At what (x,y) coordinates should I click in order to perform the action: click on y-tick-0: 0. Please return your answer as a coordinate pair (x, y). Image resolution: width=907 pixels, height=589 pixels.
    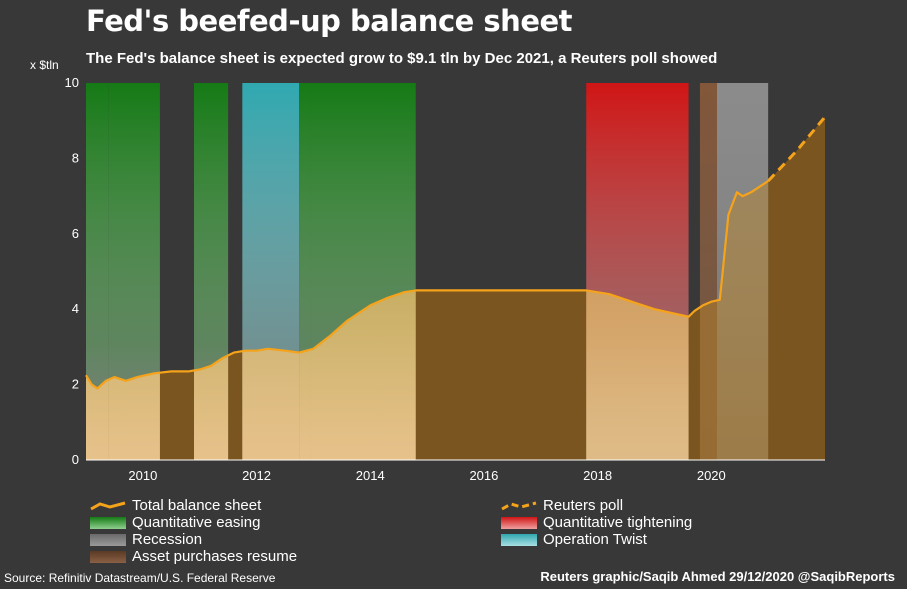
    Looking at the image, I should click on (75, 459).